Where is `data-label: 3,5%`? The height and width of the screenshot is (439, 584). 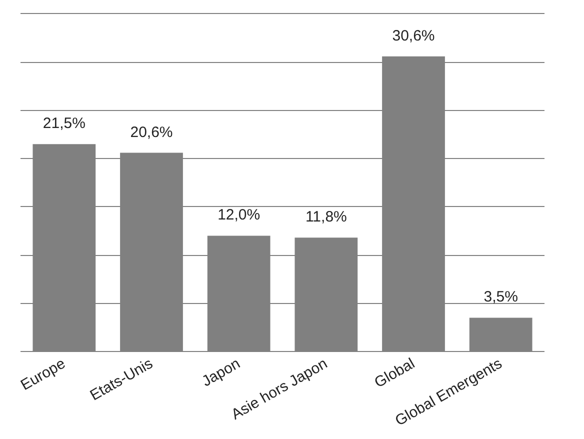 data-label: 3,5% is located at coordinates (501, 297).